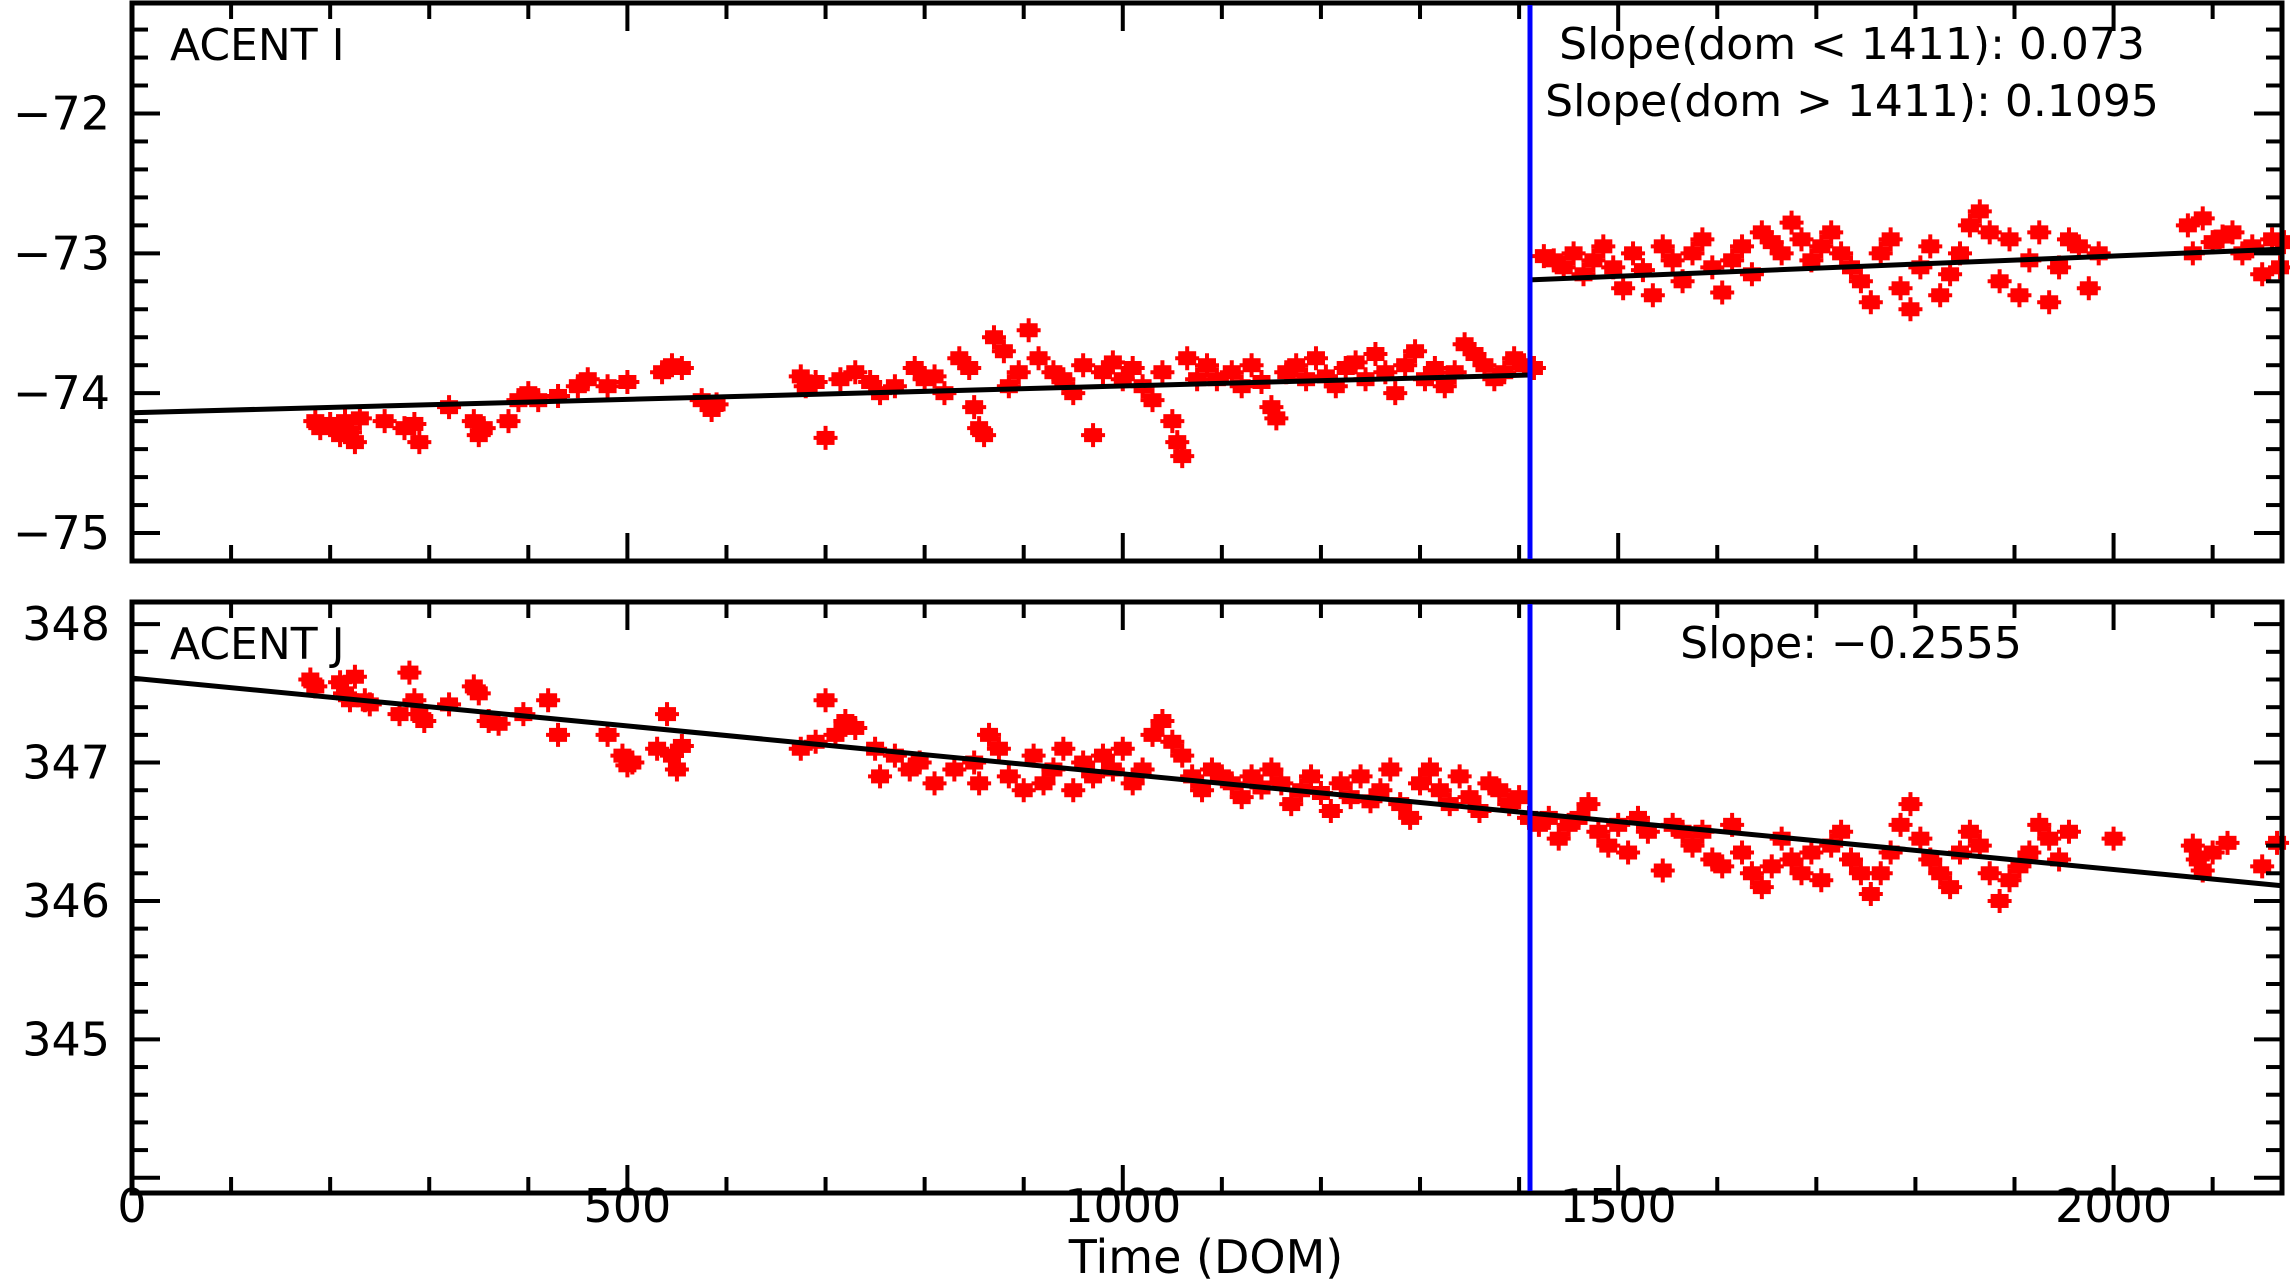  I want to click on y-tick-label: −73, so click(61, 253).